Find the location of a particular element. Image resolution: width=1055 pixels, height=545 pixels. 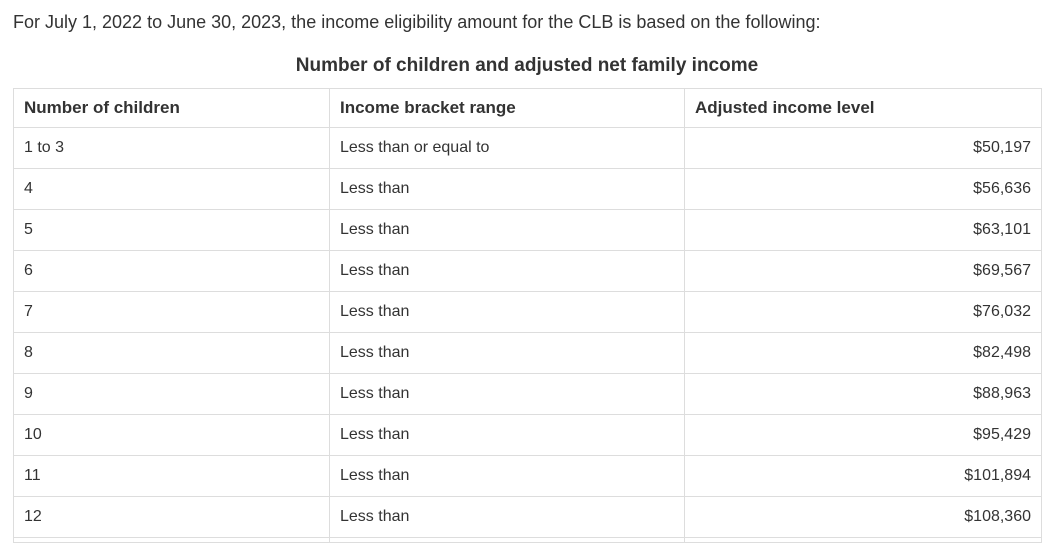

children-cell: 12 is located at coordinates (171, 517).